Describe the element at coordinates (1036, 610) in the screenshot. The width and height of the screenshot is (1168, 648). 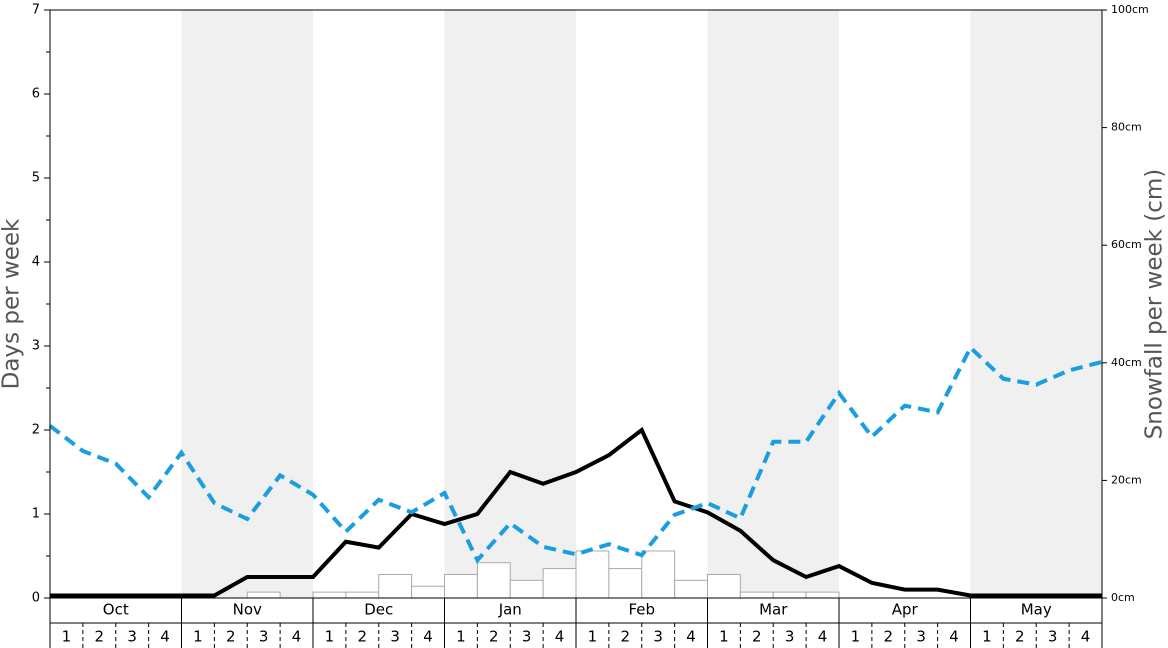
I see `month-label: May` at that location.